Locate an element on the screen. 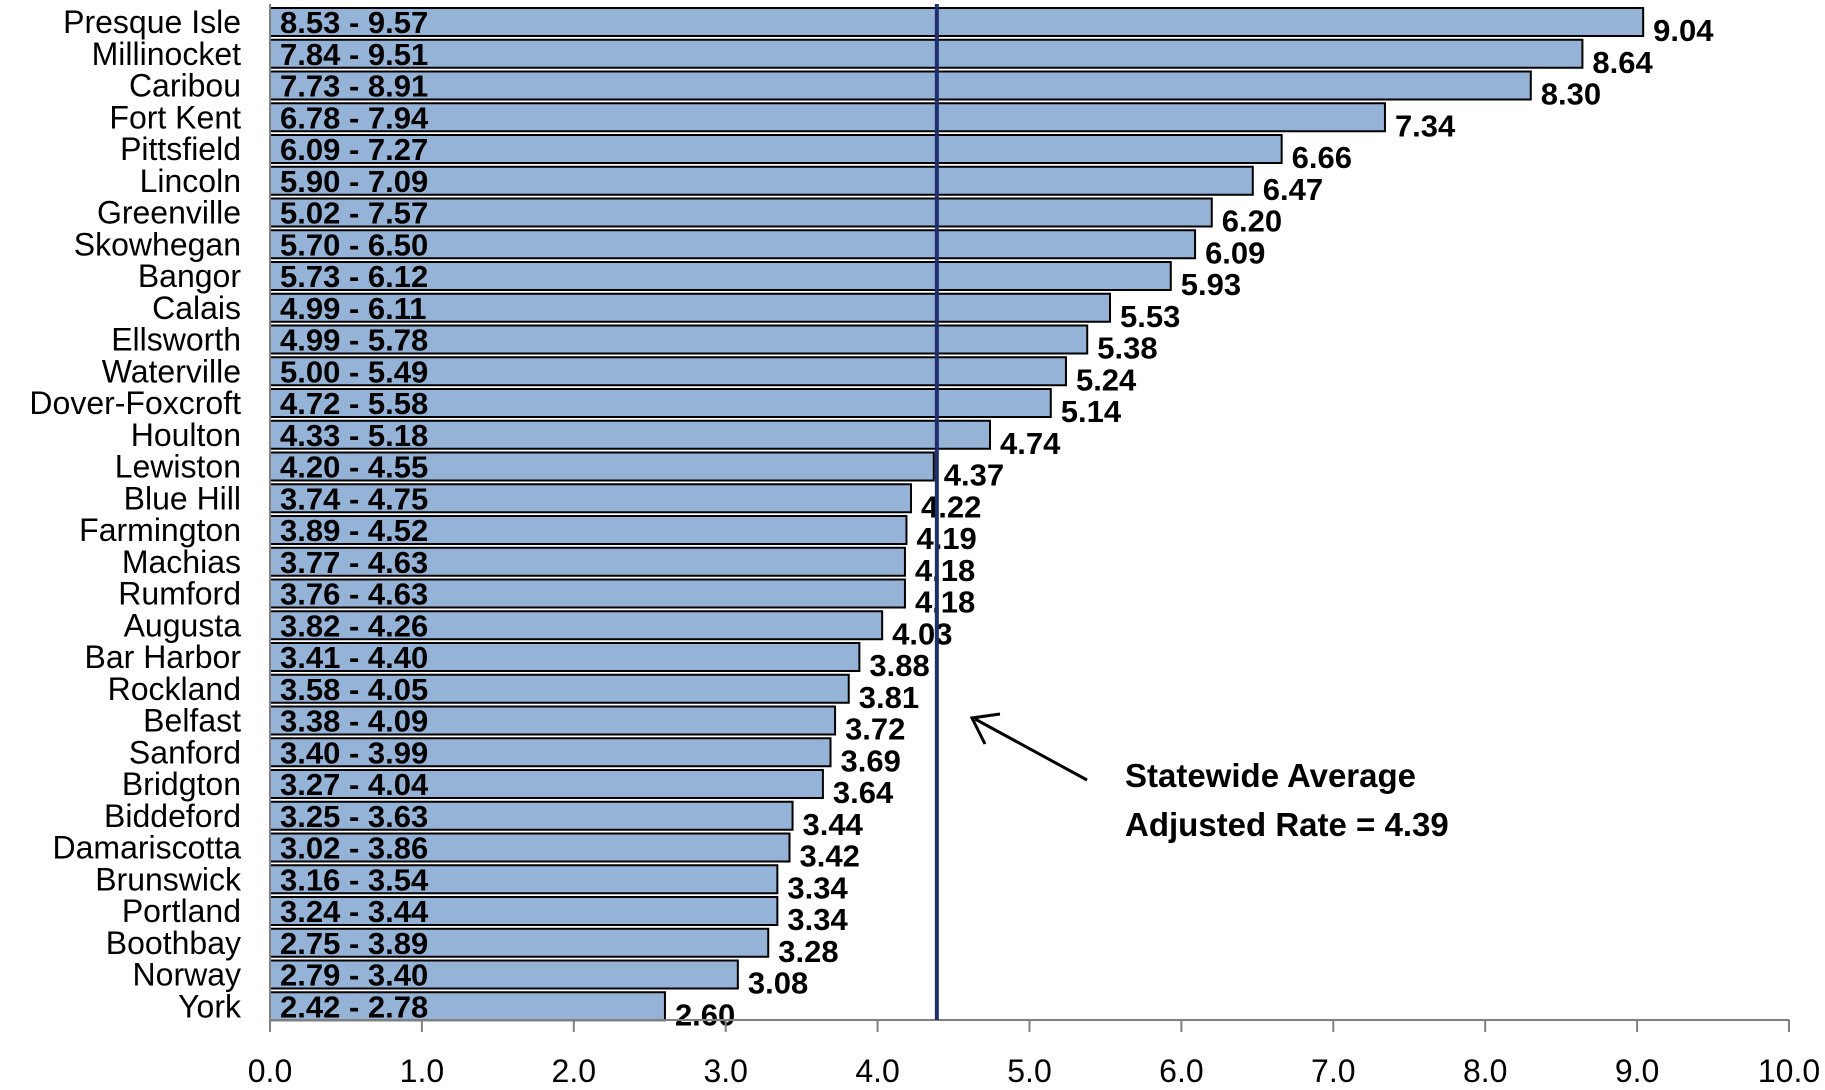 The width and height of the screenshot is (1825, 1090). range-label: 3.74 - 4.75 is located at coordinates (354, 498).